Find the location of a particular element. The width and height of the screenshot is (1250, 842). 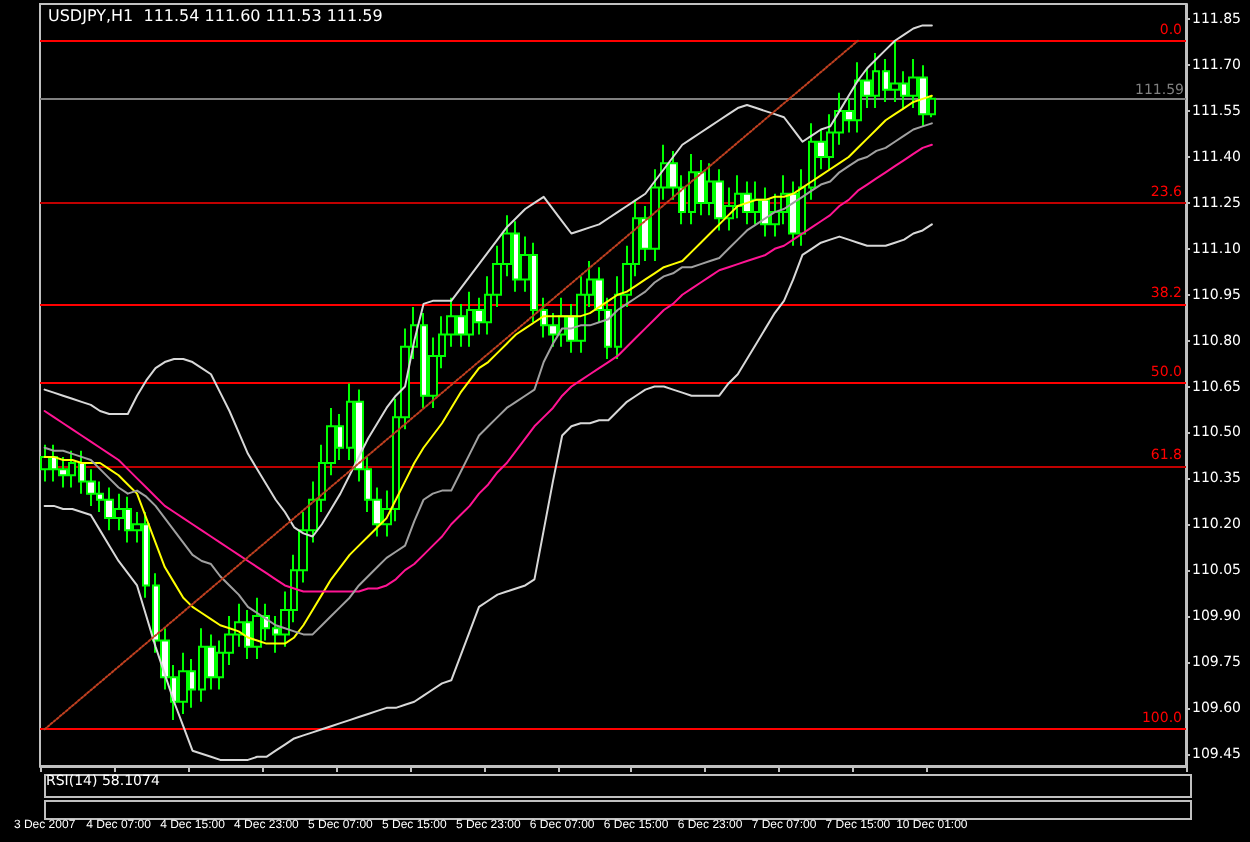

chart-title: USDJPY,H1 111.54 111.60 111.53 111.59 is located at coordinates (215, 16).